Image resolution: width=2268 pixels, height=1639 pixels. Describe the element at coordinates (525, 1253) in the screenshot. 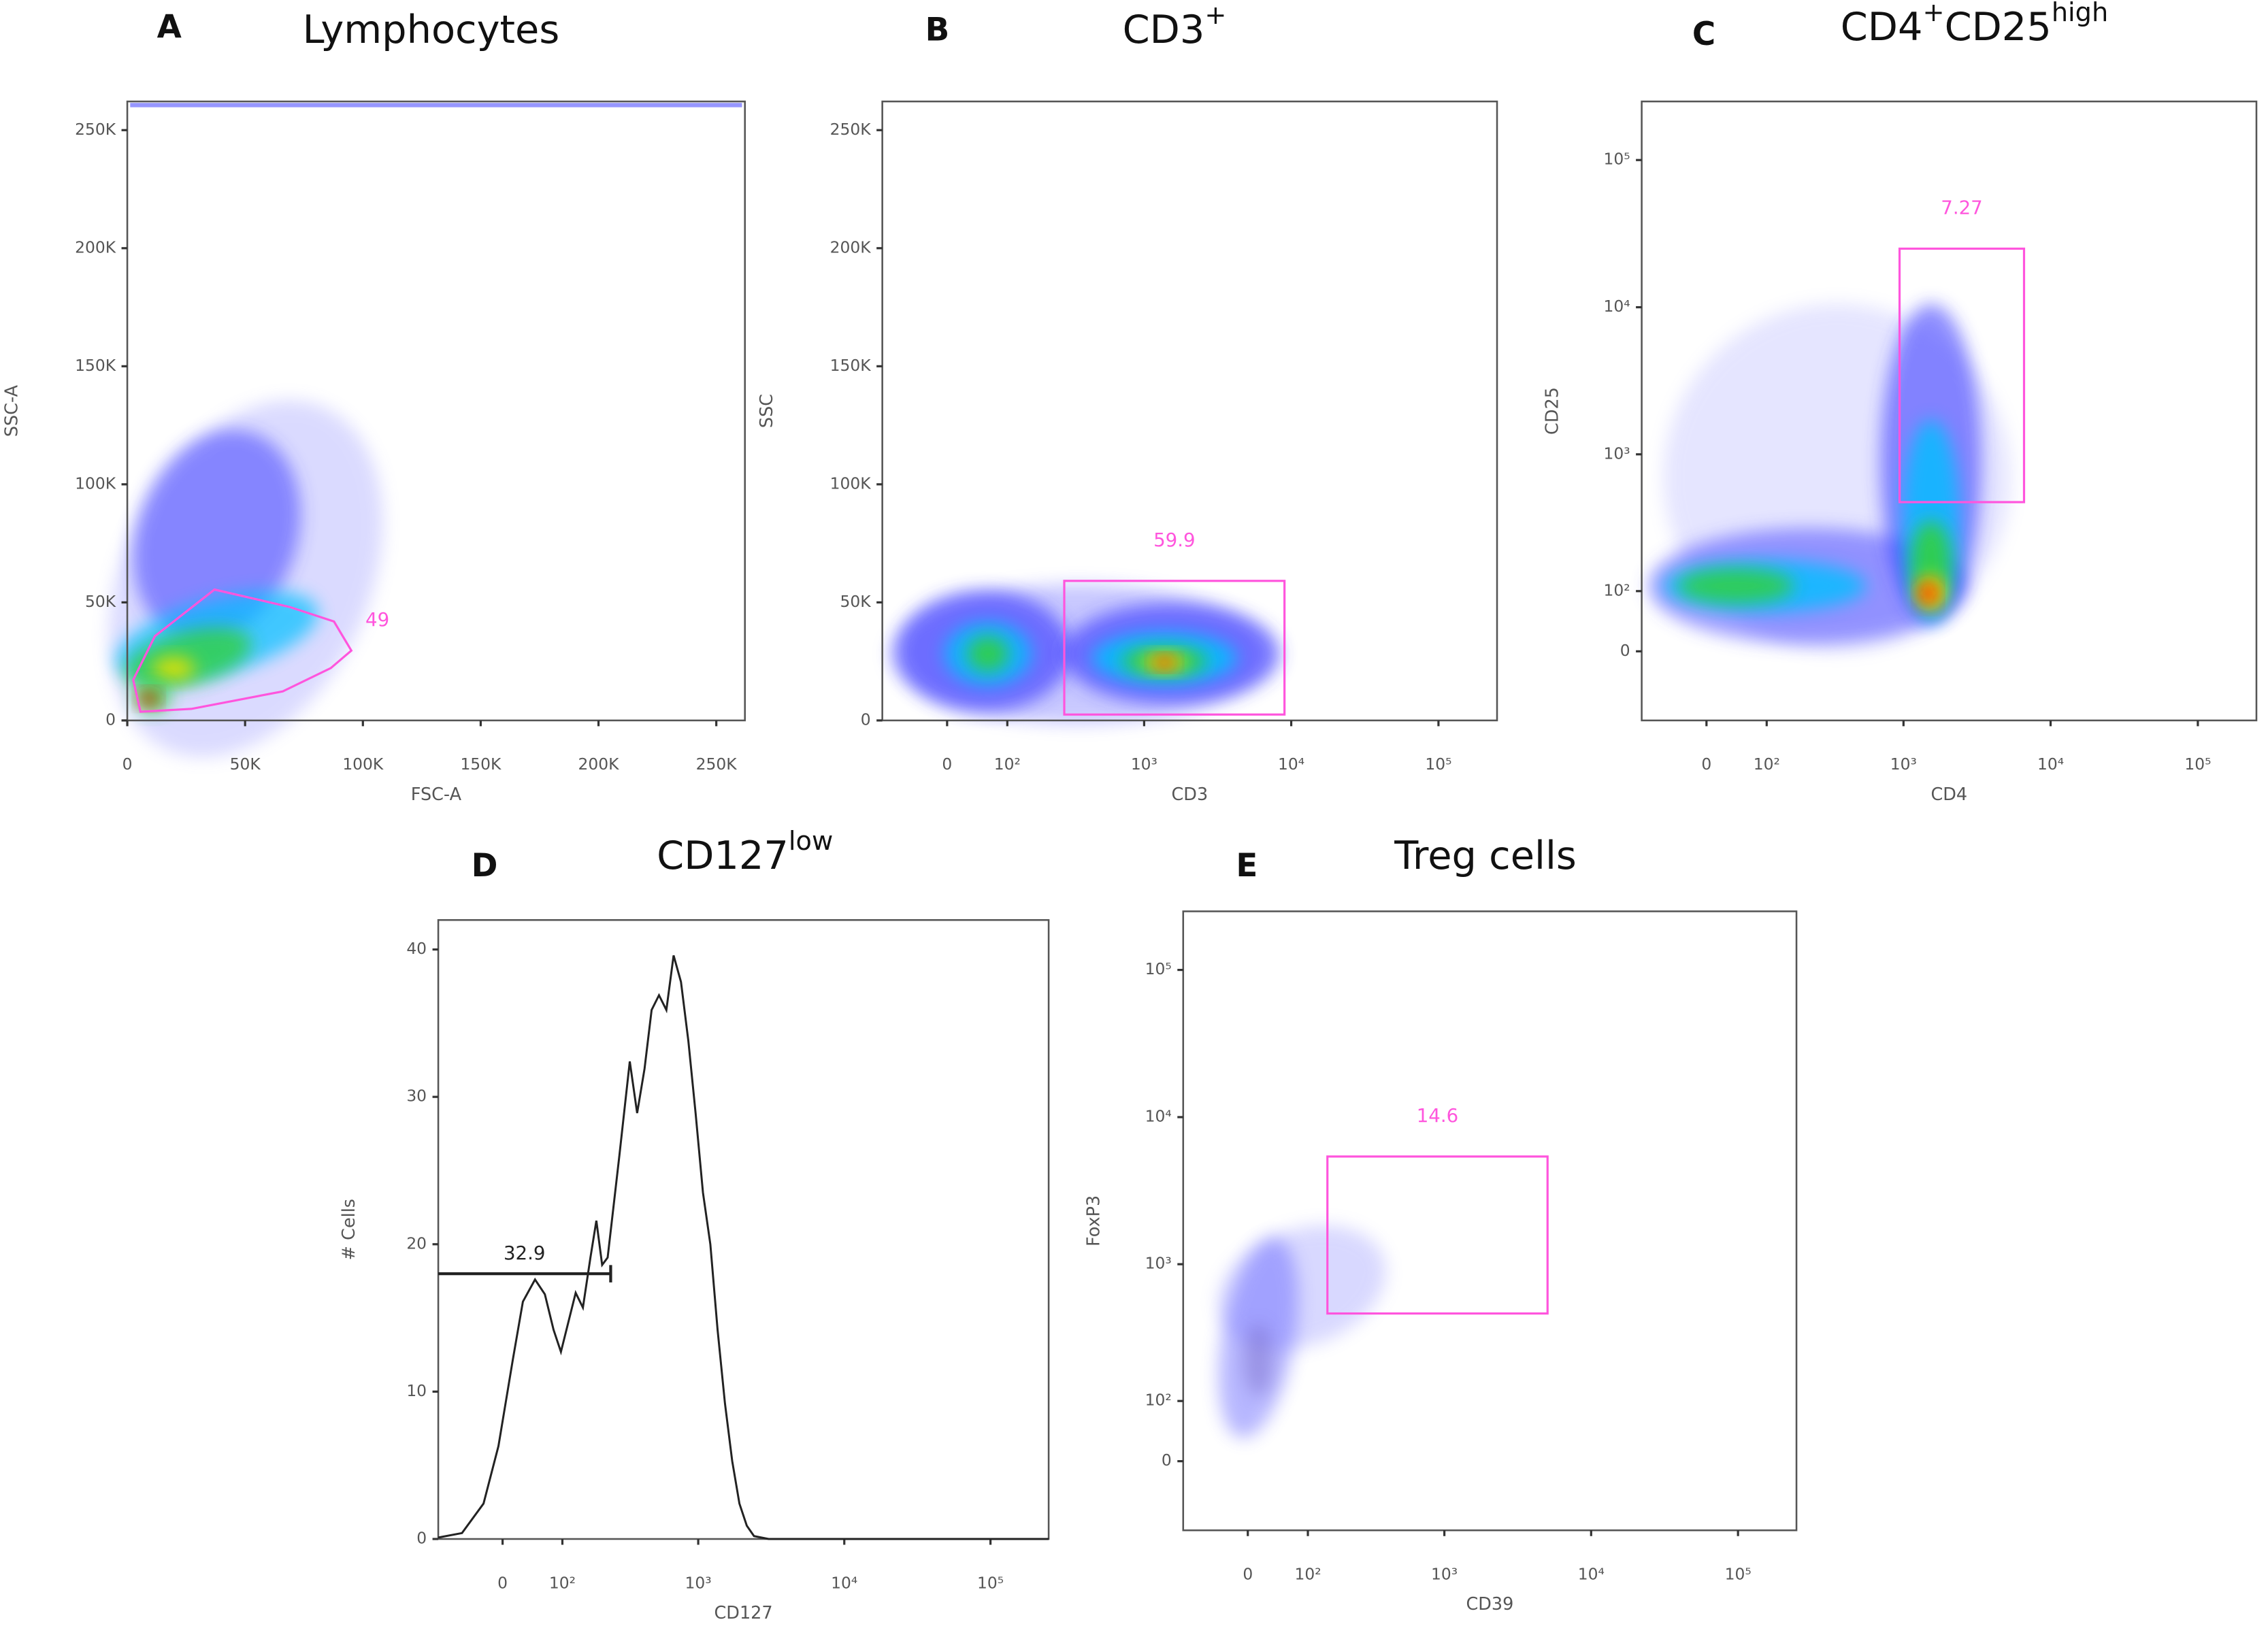

I see `gate-label: 32.9` at that location.